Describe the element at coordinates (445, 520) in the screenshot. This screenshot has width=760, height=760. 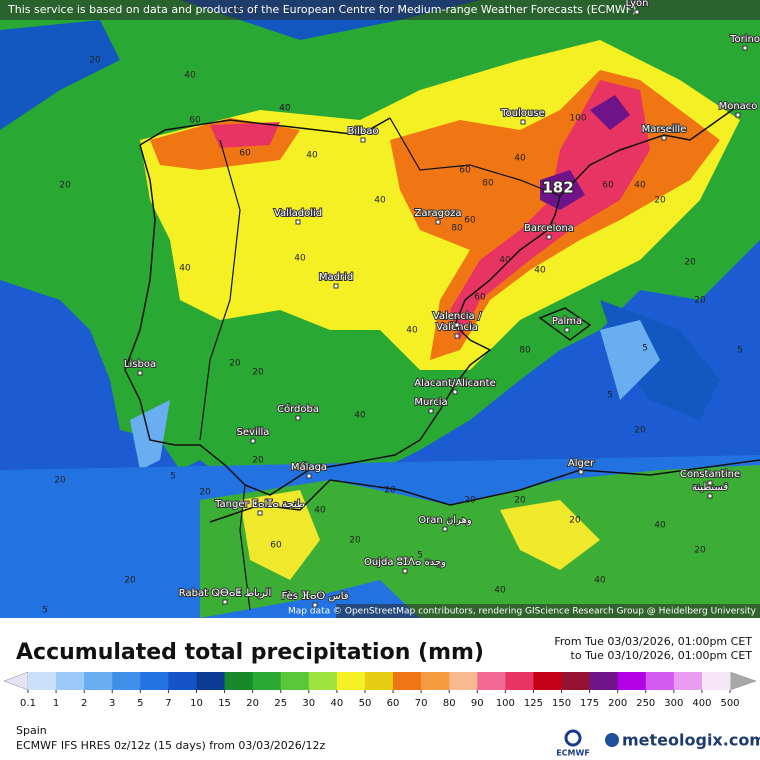
I see `city-label: Oran وهران` at that location.